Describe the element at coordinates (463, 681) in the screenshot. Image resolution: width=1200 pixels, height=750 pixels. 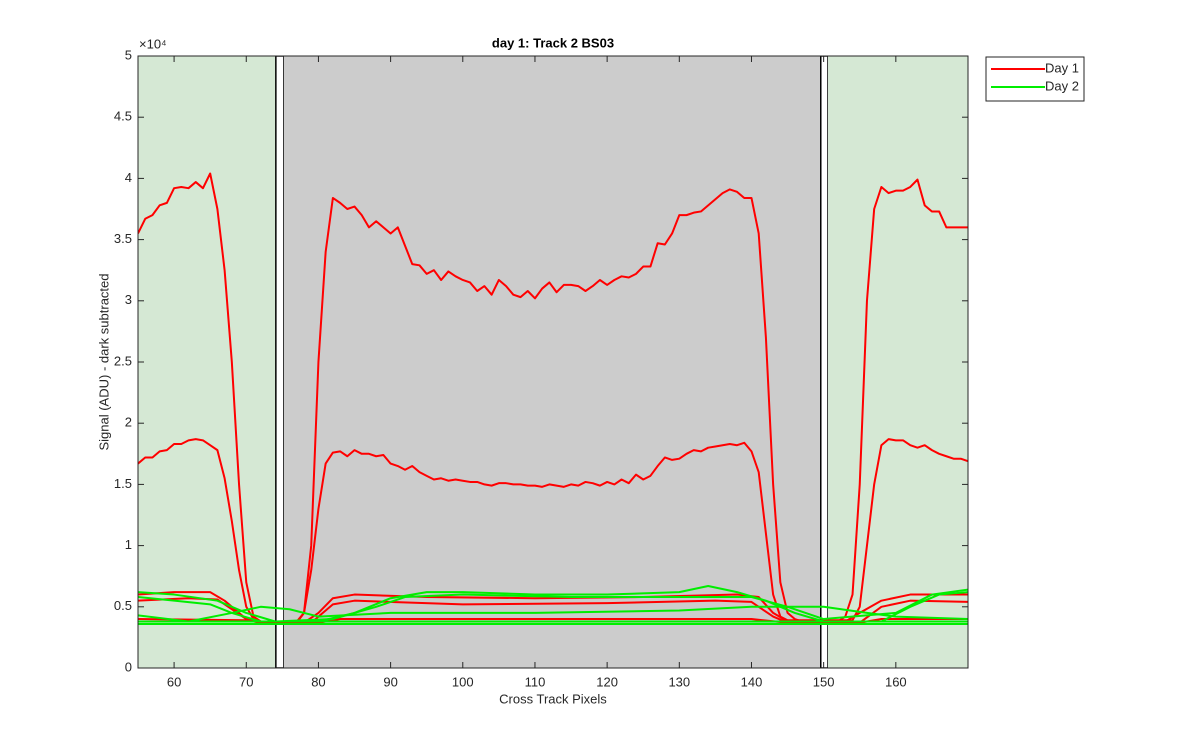
I see `x-tick-label: 100` at that location.